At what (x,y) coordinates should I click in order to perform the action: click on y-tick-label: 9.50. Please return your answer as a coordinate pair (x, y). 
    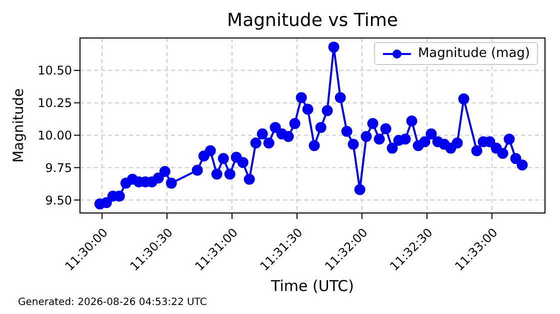
    Looking at the image, I should click on (58, 200).